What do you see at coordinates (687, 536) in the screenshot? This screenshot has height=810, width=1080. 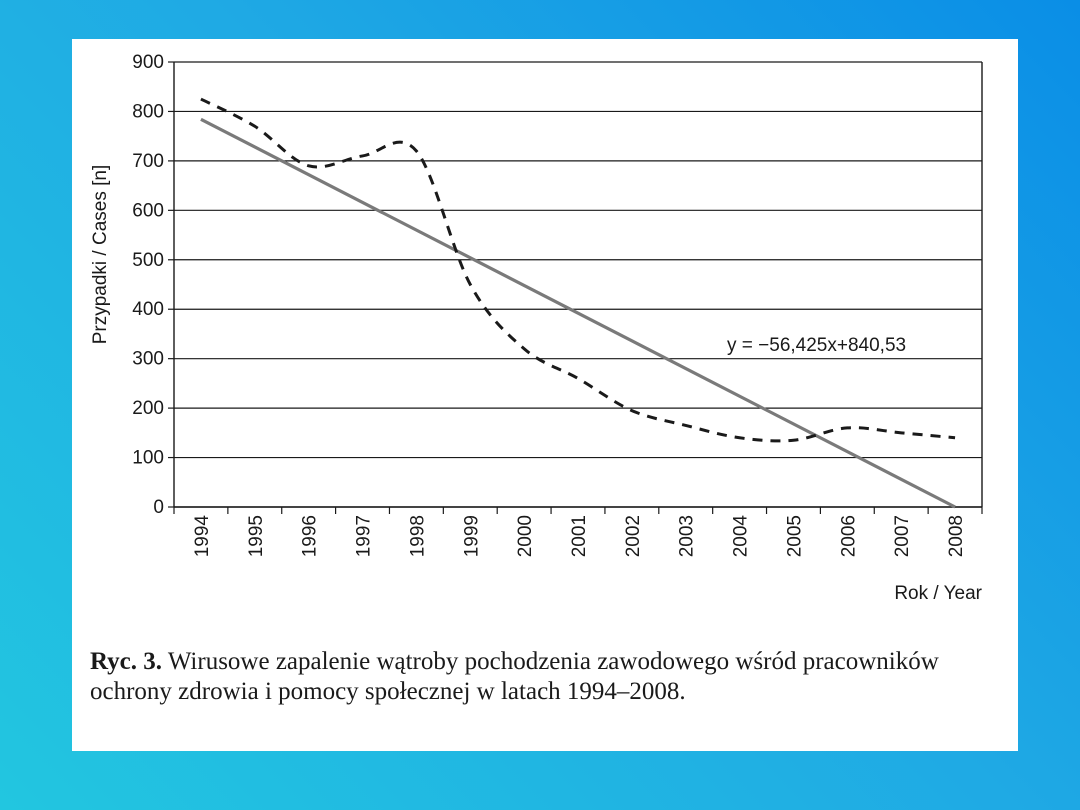 I see `x-tick-label: 2003` at bounding box center [687, 536].